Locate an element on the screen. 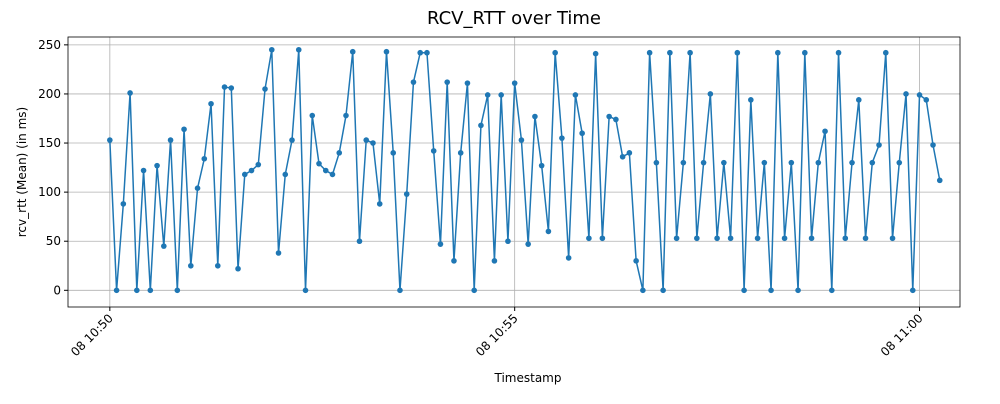 This screenshot has width=1000, height=404. y-tick-label: 100 is located at coordinates (49, 192).